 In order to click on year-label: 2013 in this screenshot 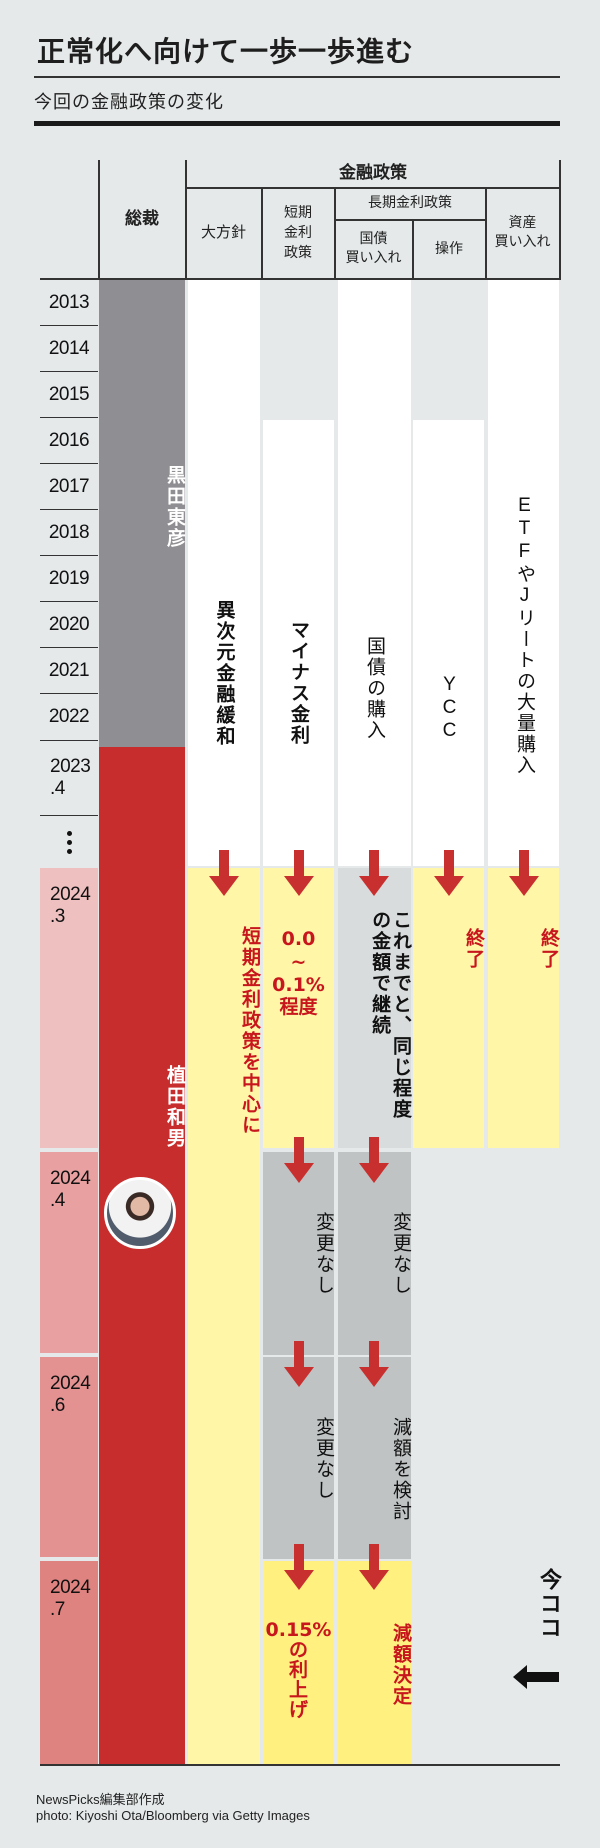, I will do `click(69, 303)`.